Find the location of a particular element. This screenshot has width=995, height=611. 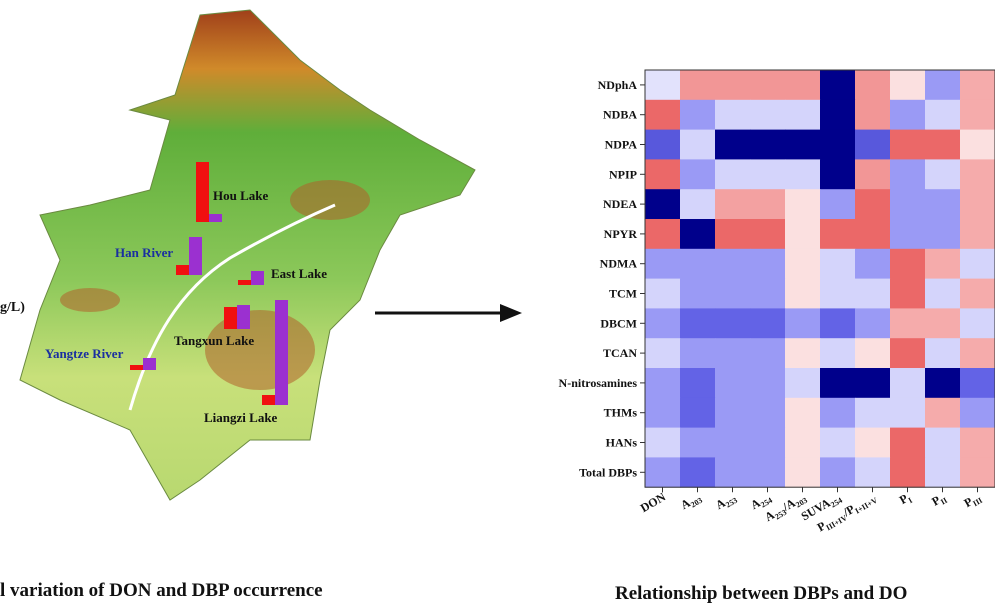

row-label: TCM is located at coordinates (623, 294).